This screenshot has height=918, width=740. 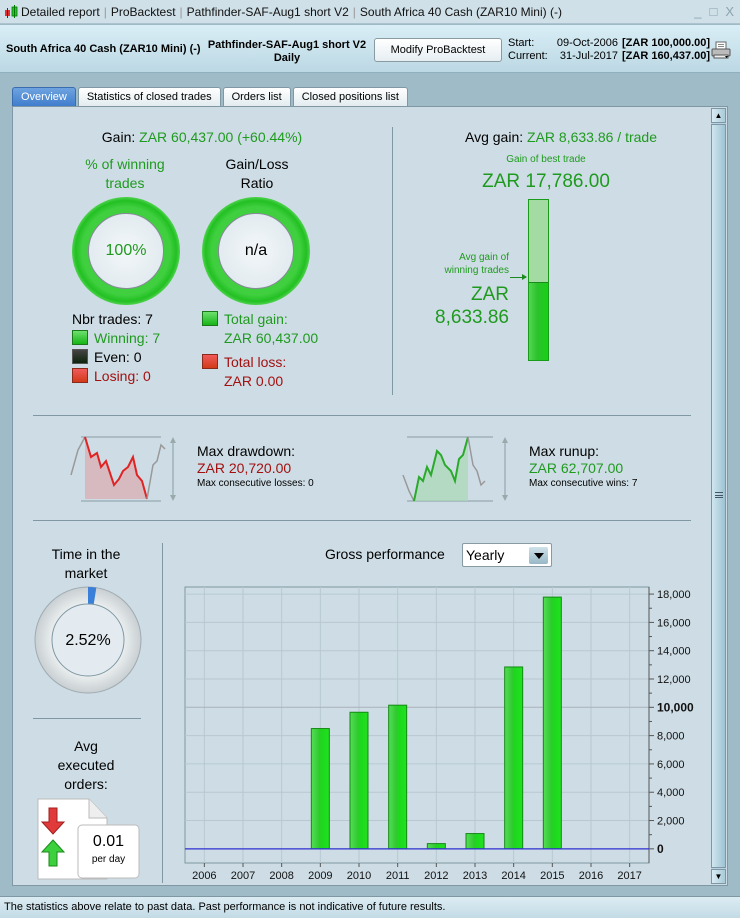 What do you see at coordinates (149, 96) in the screenshot?
I see `tab-statistics-closed-trades: Statistics of closed trades` at bounding box center [149, 96].